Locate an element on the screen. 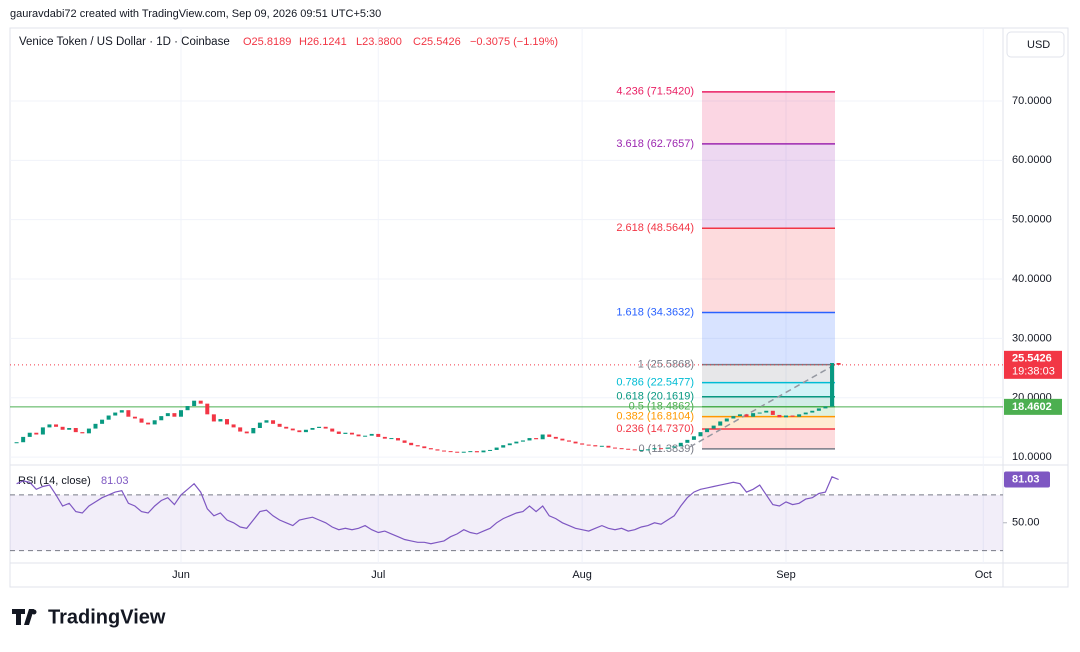 The image size is (1080, 652). y-tick-label: 70.0000 is located at coordinates (1032, 101).